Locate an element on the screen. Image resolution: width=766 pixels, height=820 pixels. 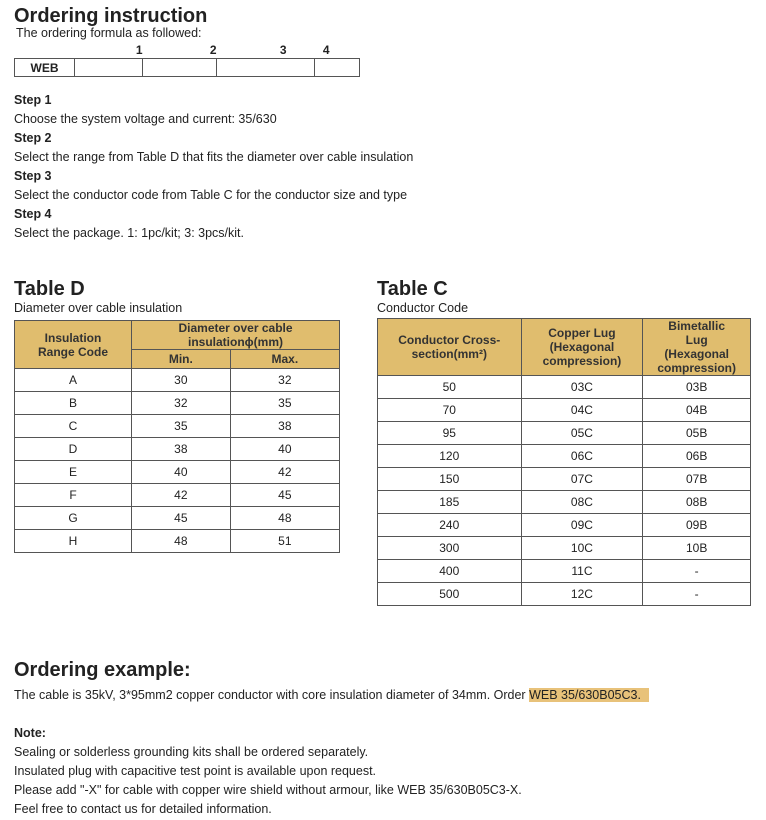
table-cell: 300 is located at coordinates (449, 548).